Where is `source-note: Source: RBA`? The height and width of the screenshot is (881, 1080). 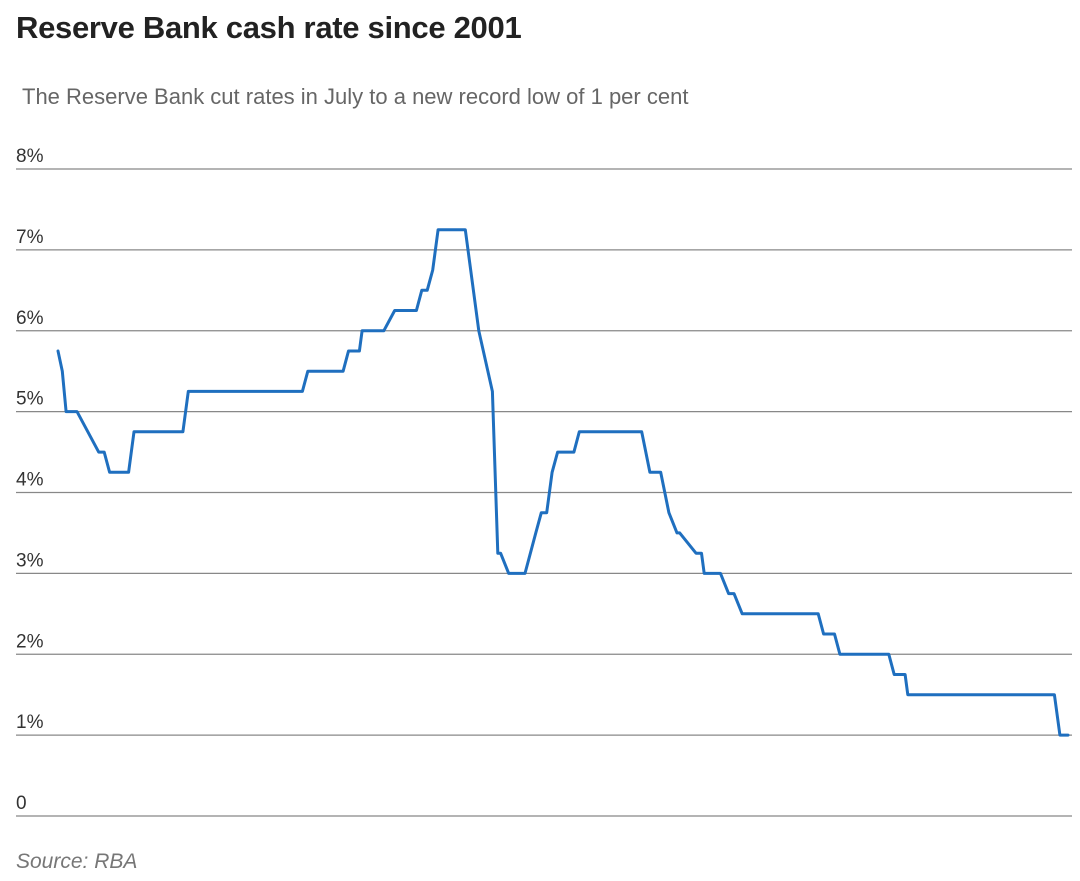
source-note: Source: RBA is located at coordinates (77, 861).